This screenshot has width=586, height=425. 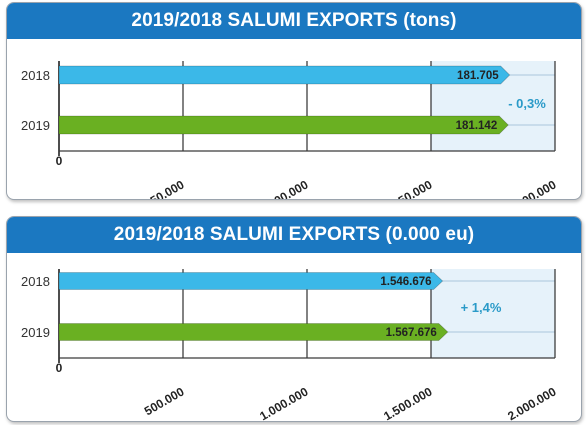 What do you see at coordinates (408, 402) in the screenshot?
I see `x-tick-label: 1.500.000` at bounding box center [408, 402].